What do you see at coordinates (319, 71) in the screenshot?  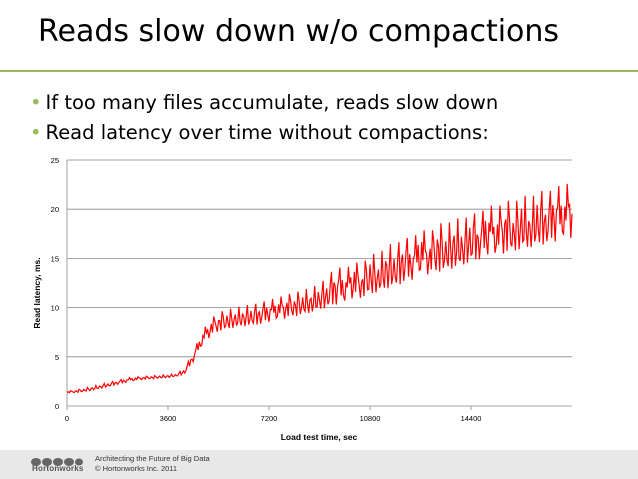 I see `title-divider` at bounding box center [319, 71].